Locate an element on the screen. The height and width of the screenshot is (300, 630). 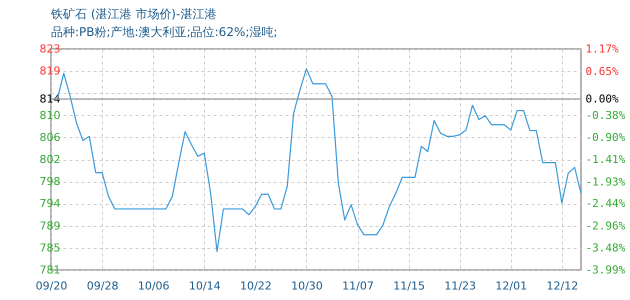
y2-tick-label: -0.90% is located at coordinates (606, 137).